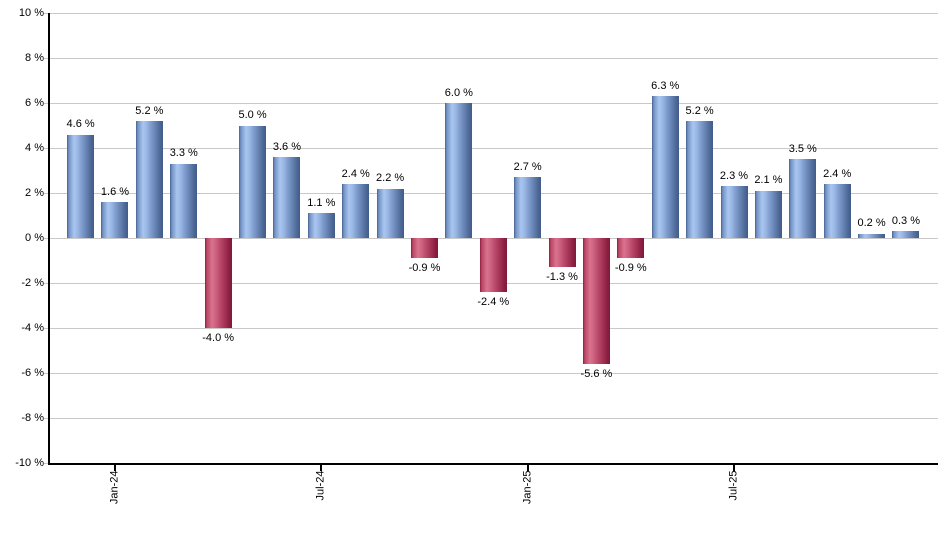 This screenshot has width=940, height=550. Describe the element at coordinates (218, 337) in the screenshot. I see `bar-value-label: -4.0 %` at that location.